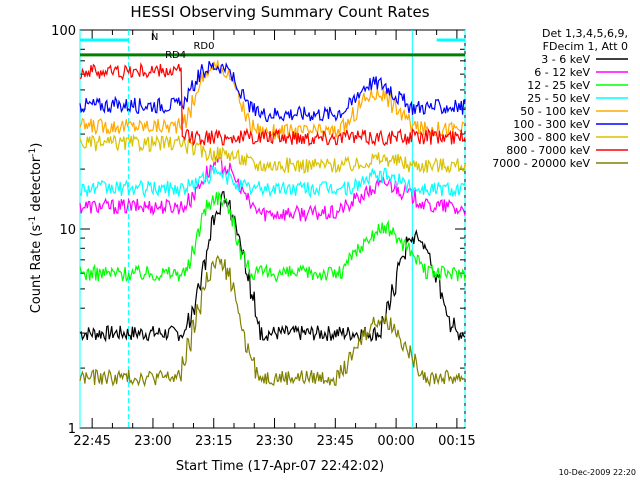 This screenshot has width=640, height=480. What do you see at coordinates (36, 186) in the screenshot?
I see `y-axis-label-mid: detector` at bounding box center [36, 186].